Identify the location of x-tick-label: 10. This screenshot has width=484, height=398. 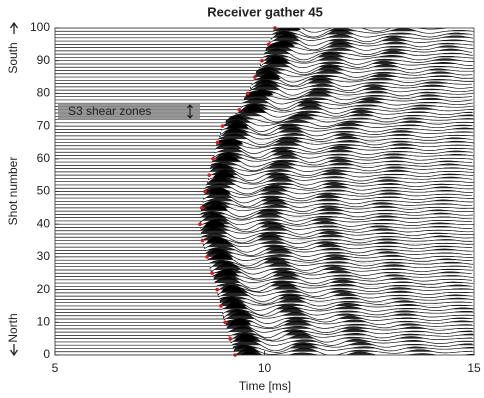
(265, 368).